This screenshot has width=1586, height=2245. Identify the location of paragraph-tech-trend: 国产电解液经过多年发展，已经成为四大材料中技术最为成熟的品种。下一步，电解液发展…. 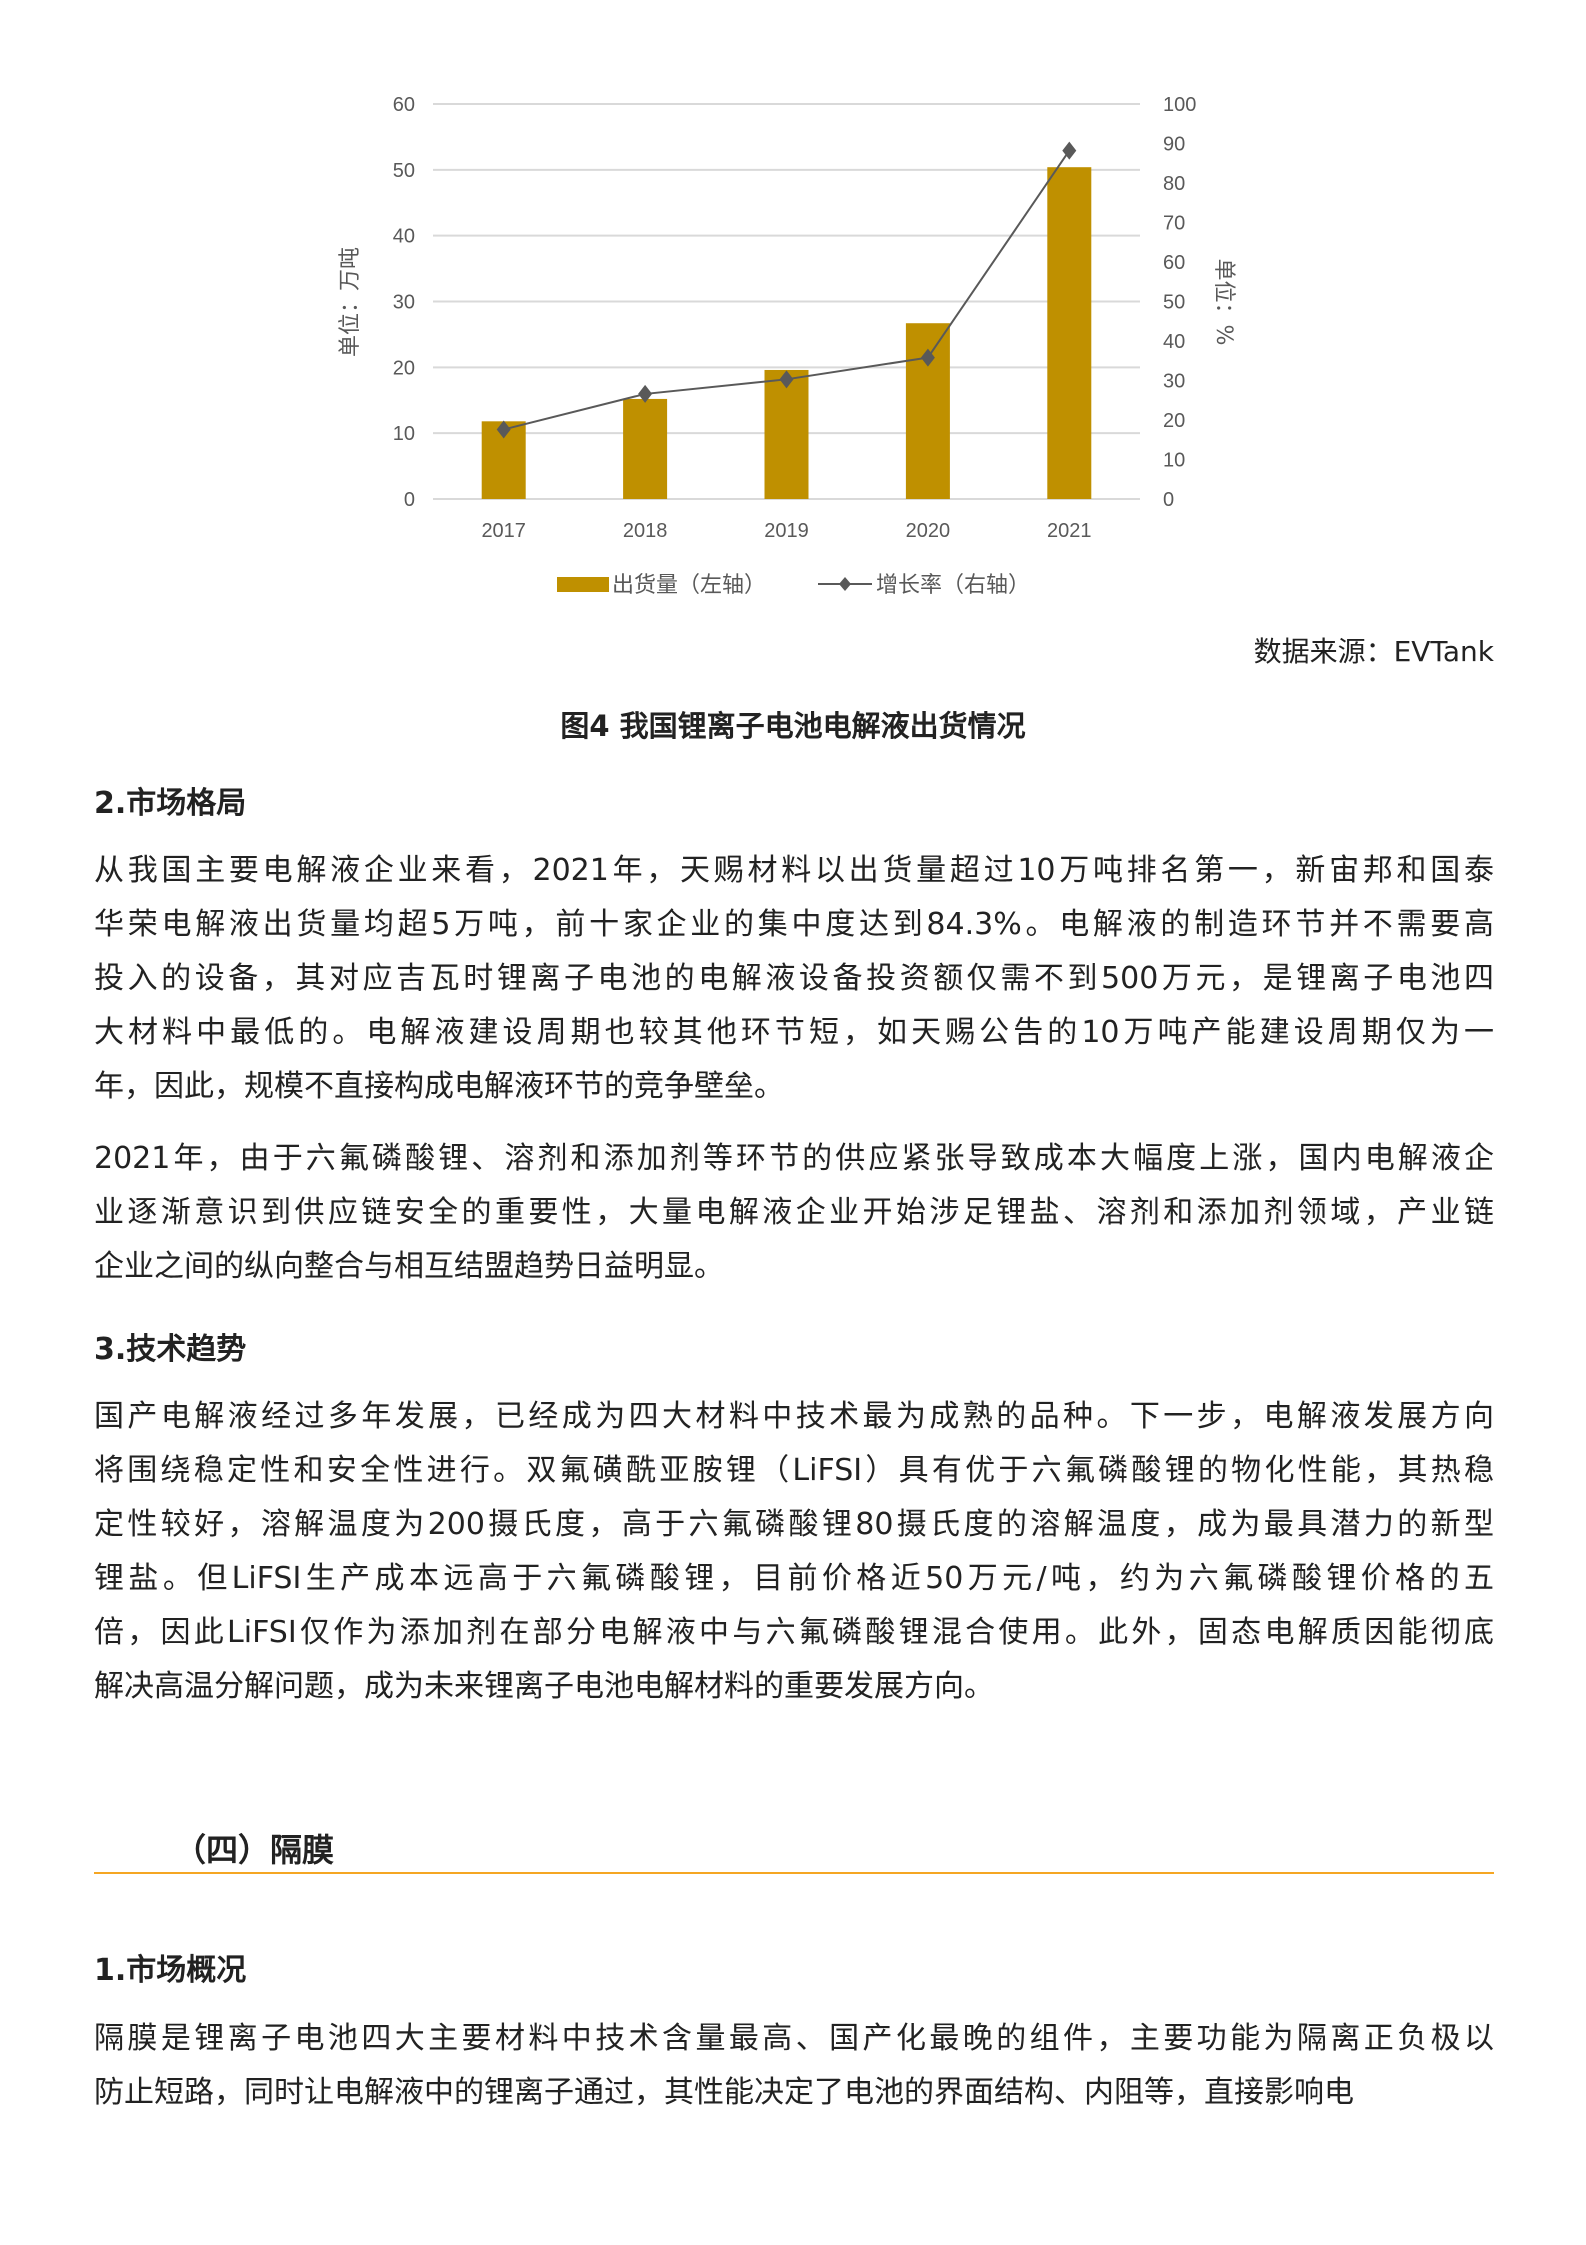
(794, 1552).